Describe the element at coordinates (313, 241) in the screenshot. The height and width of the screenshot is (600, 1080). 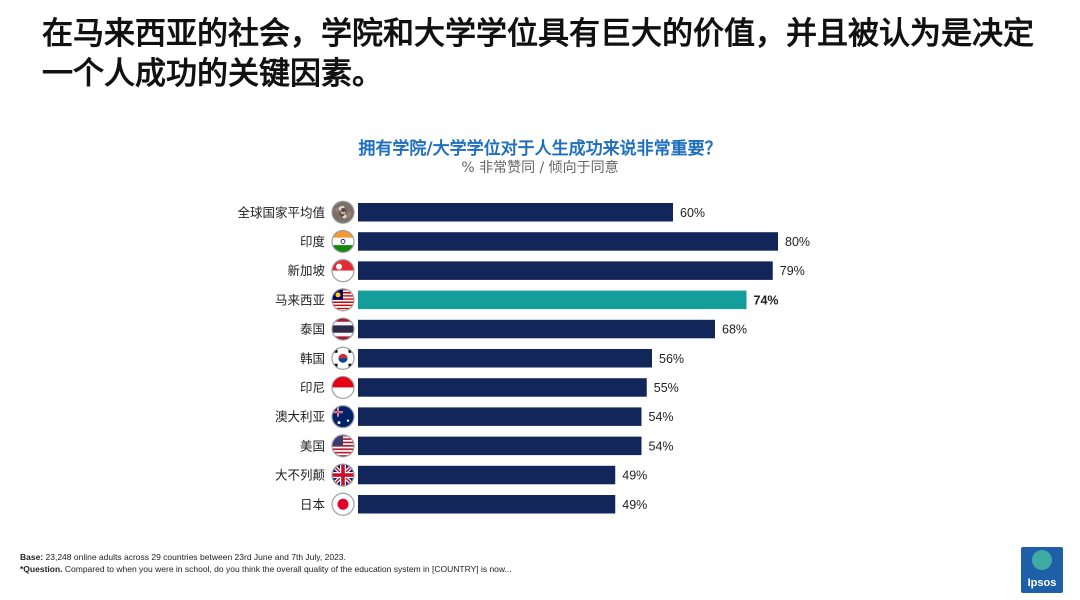
I see `category-label: 印度` at that location.